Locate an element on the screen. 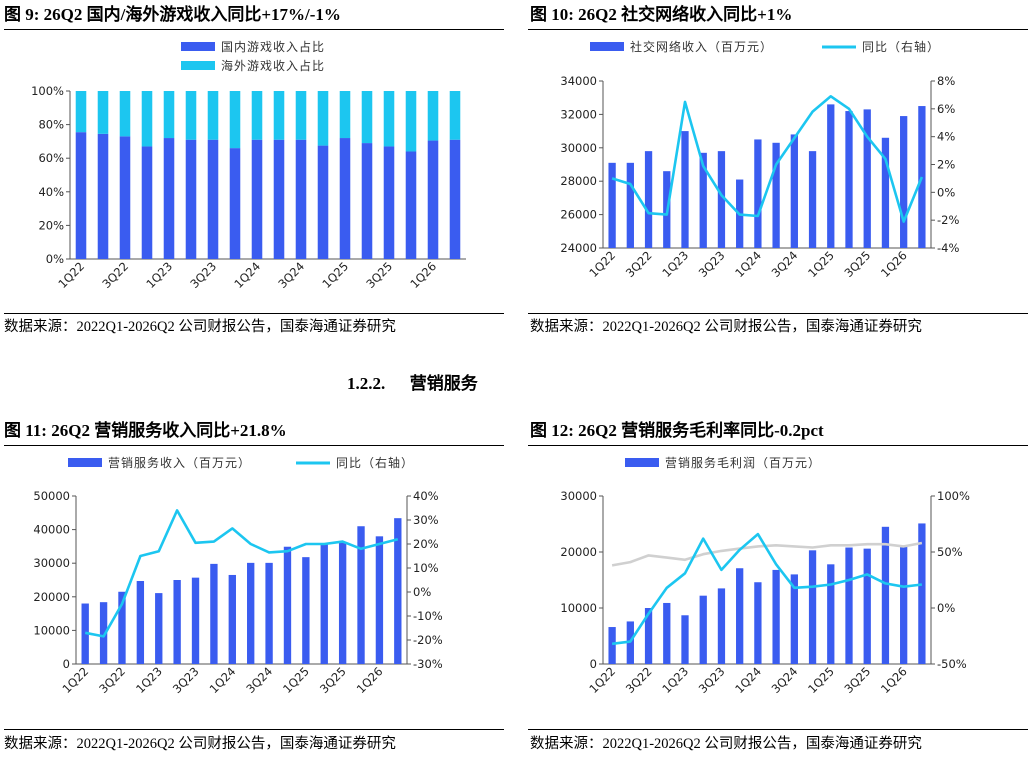 The height and width of the screenshot is (758, 1032). line-series-cyan is located at coordinates (767, 589).